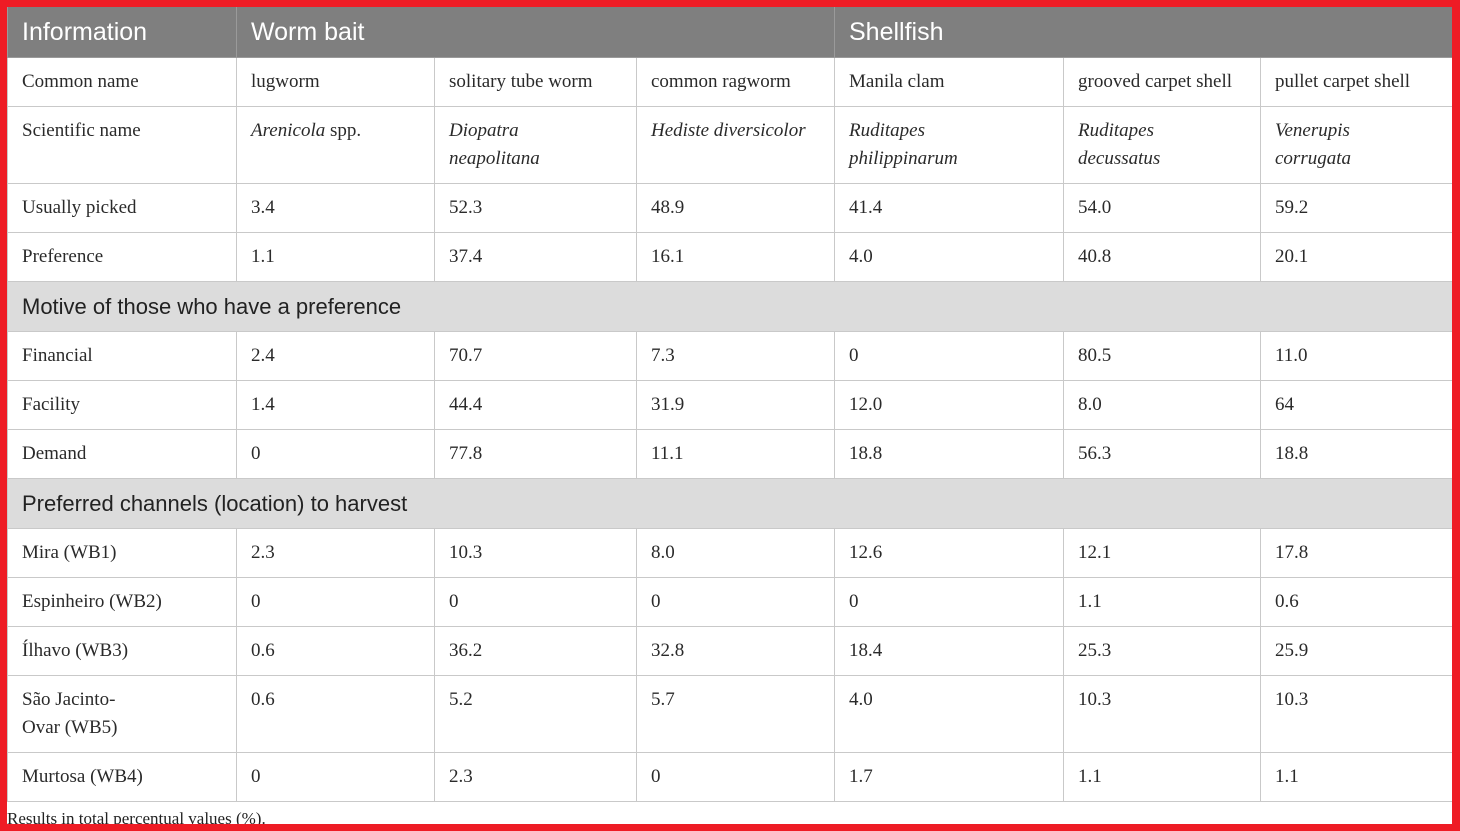 The image size is (1460, 831). I want to click on header-row: Information Worm bait Shellfish, so click(729, 32).